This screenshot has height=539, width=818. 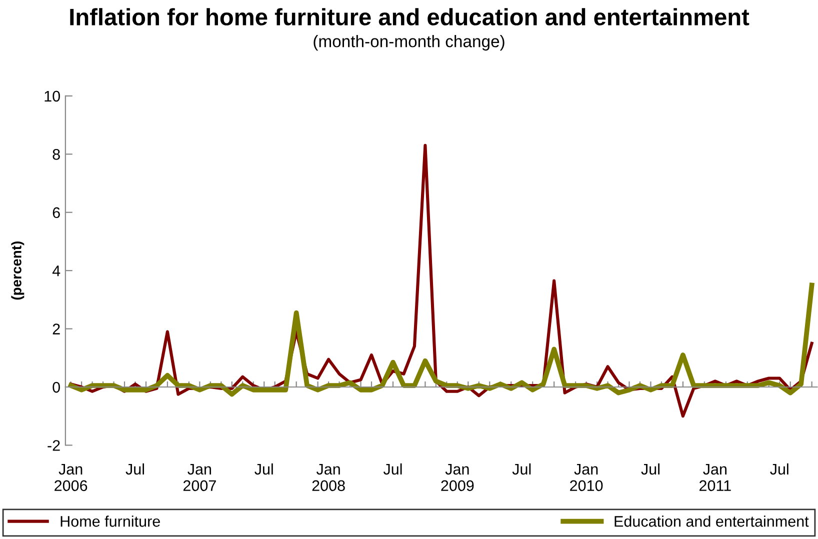 What do you see at coordinates (54, 445) in the screenshot?
I see `y-tick-label: -2` at bounding box center [54, 445].